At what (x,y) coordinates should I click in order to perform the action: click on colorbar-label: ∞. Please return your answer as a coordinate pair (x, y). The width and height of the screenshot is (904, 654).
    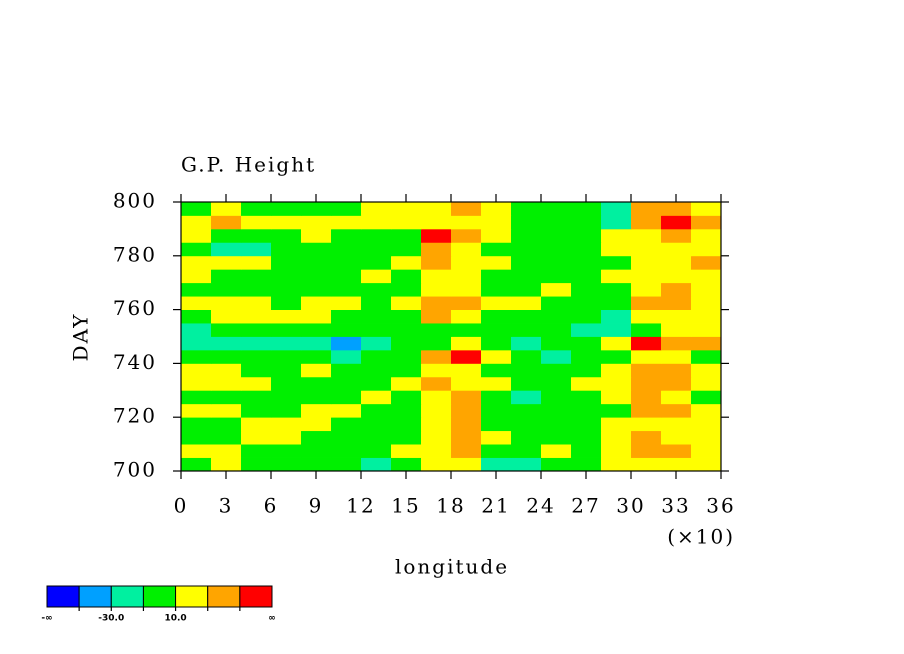
    Looking at the image, I should click on (272, 619).